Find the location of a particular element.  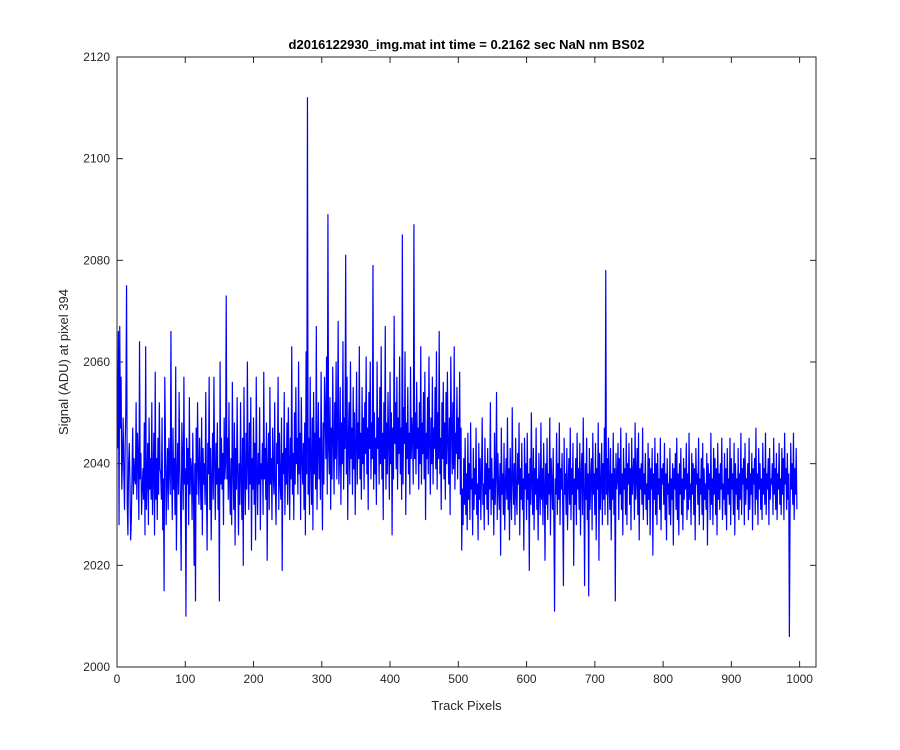

x-tick-label: 200 is located at coordinates (254, 679).